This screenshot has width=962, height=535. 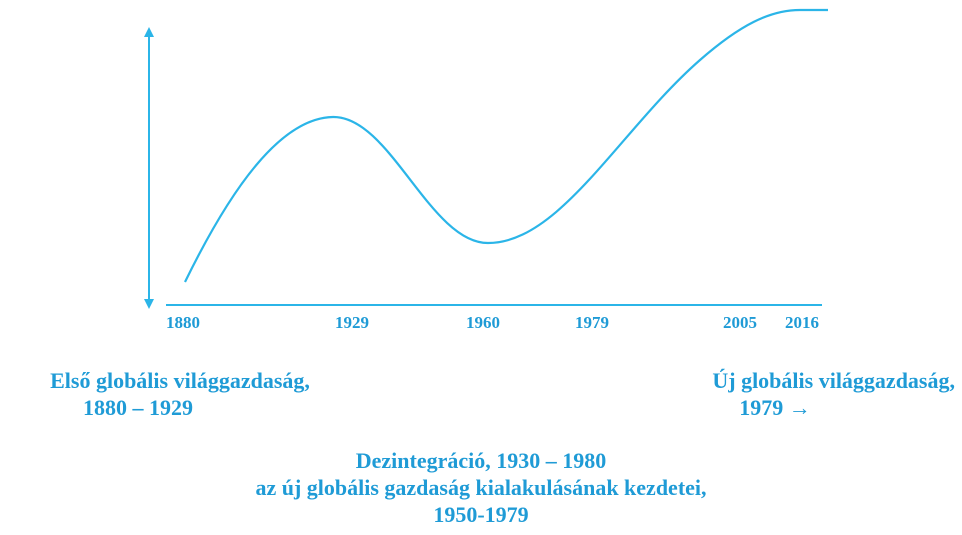 What do you see at coordinates (138, 407) in the screenshot?
I see `left-caption: 1880 – 1929` at bounding box center [138, 407].